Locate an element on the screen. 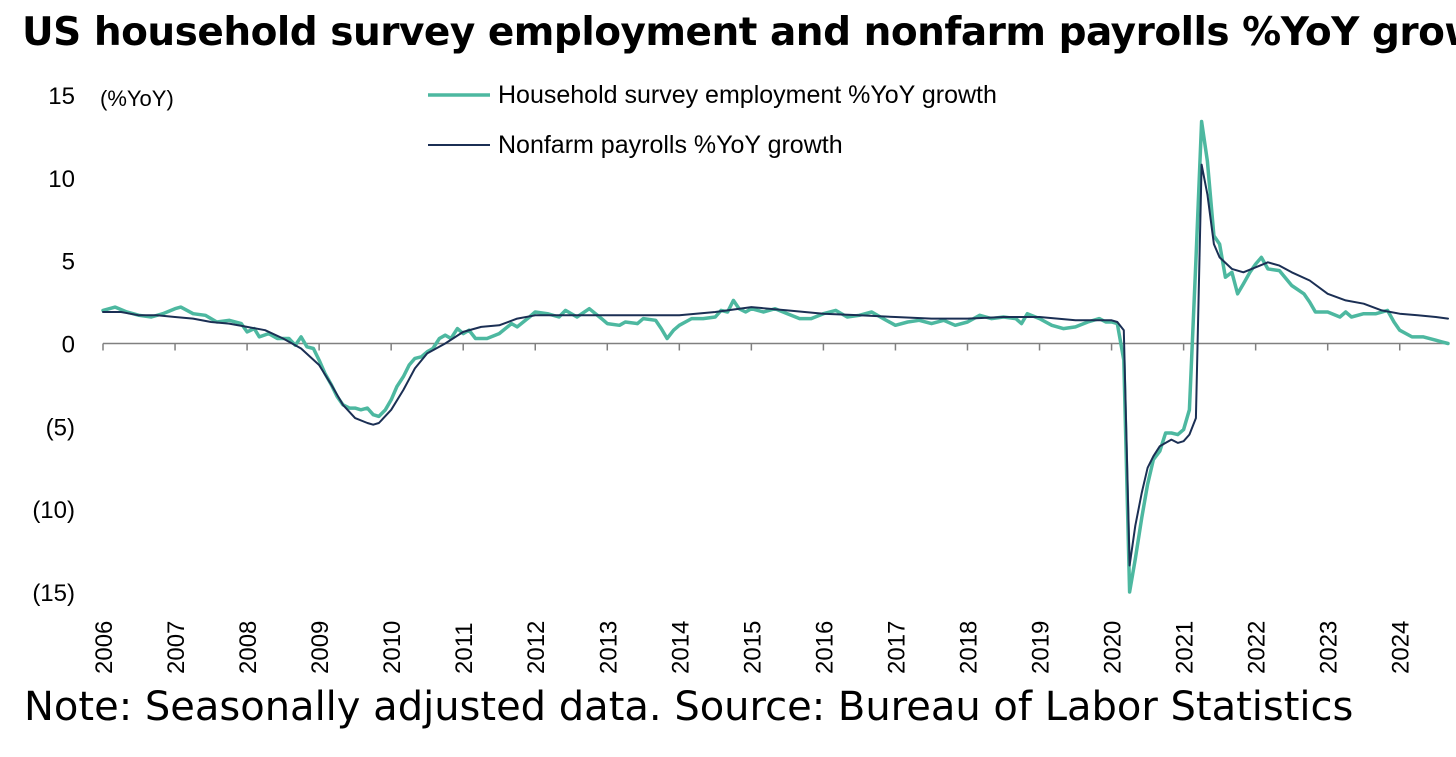  x-tick-label: 2015 is located at coordinates (752, 647).